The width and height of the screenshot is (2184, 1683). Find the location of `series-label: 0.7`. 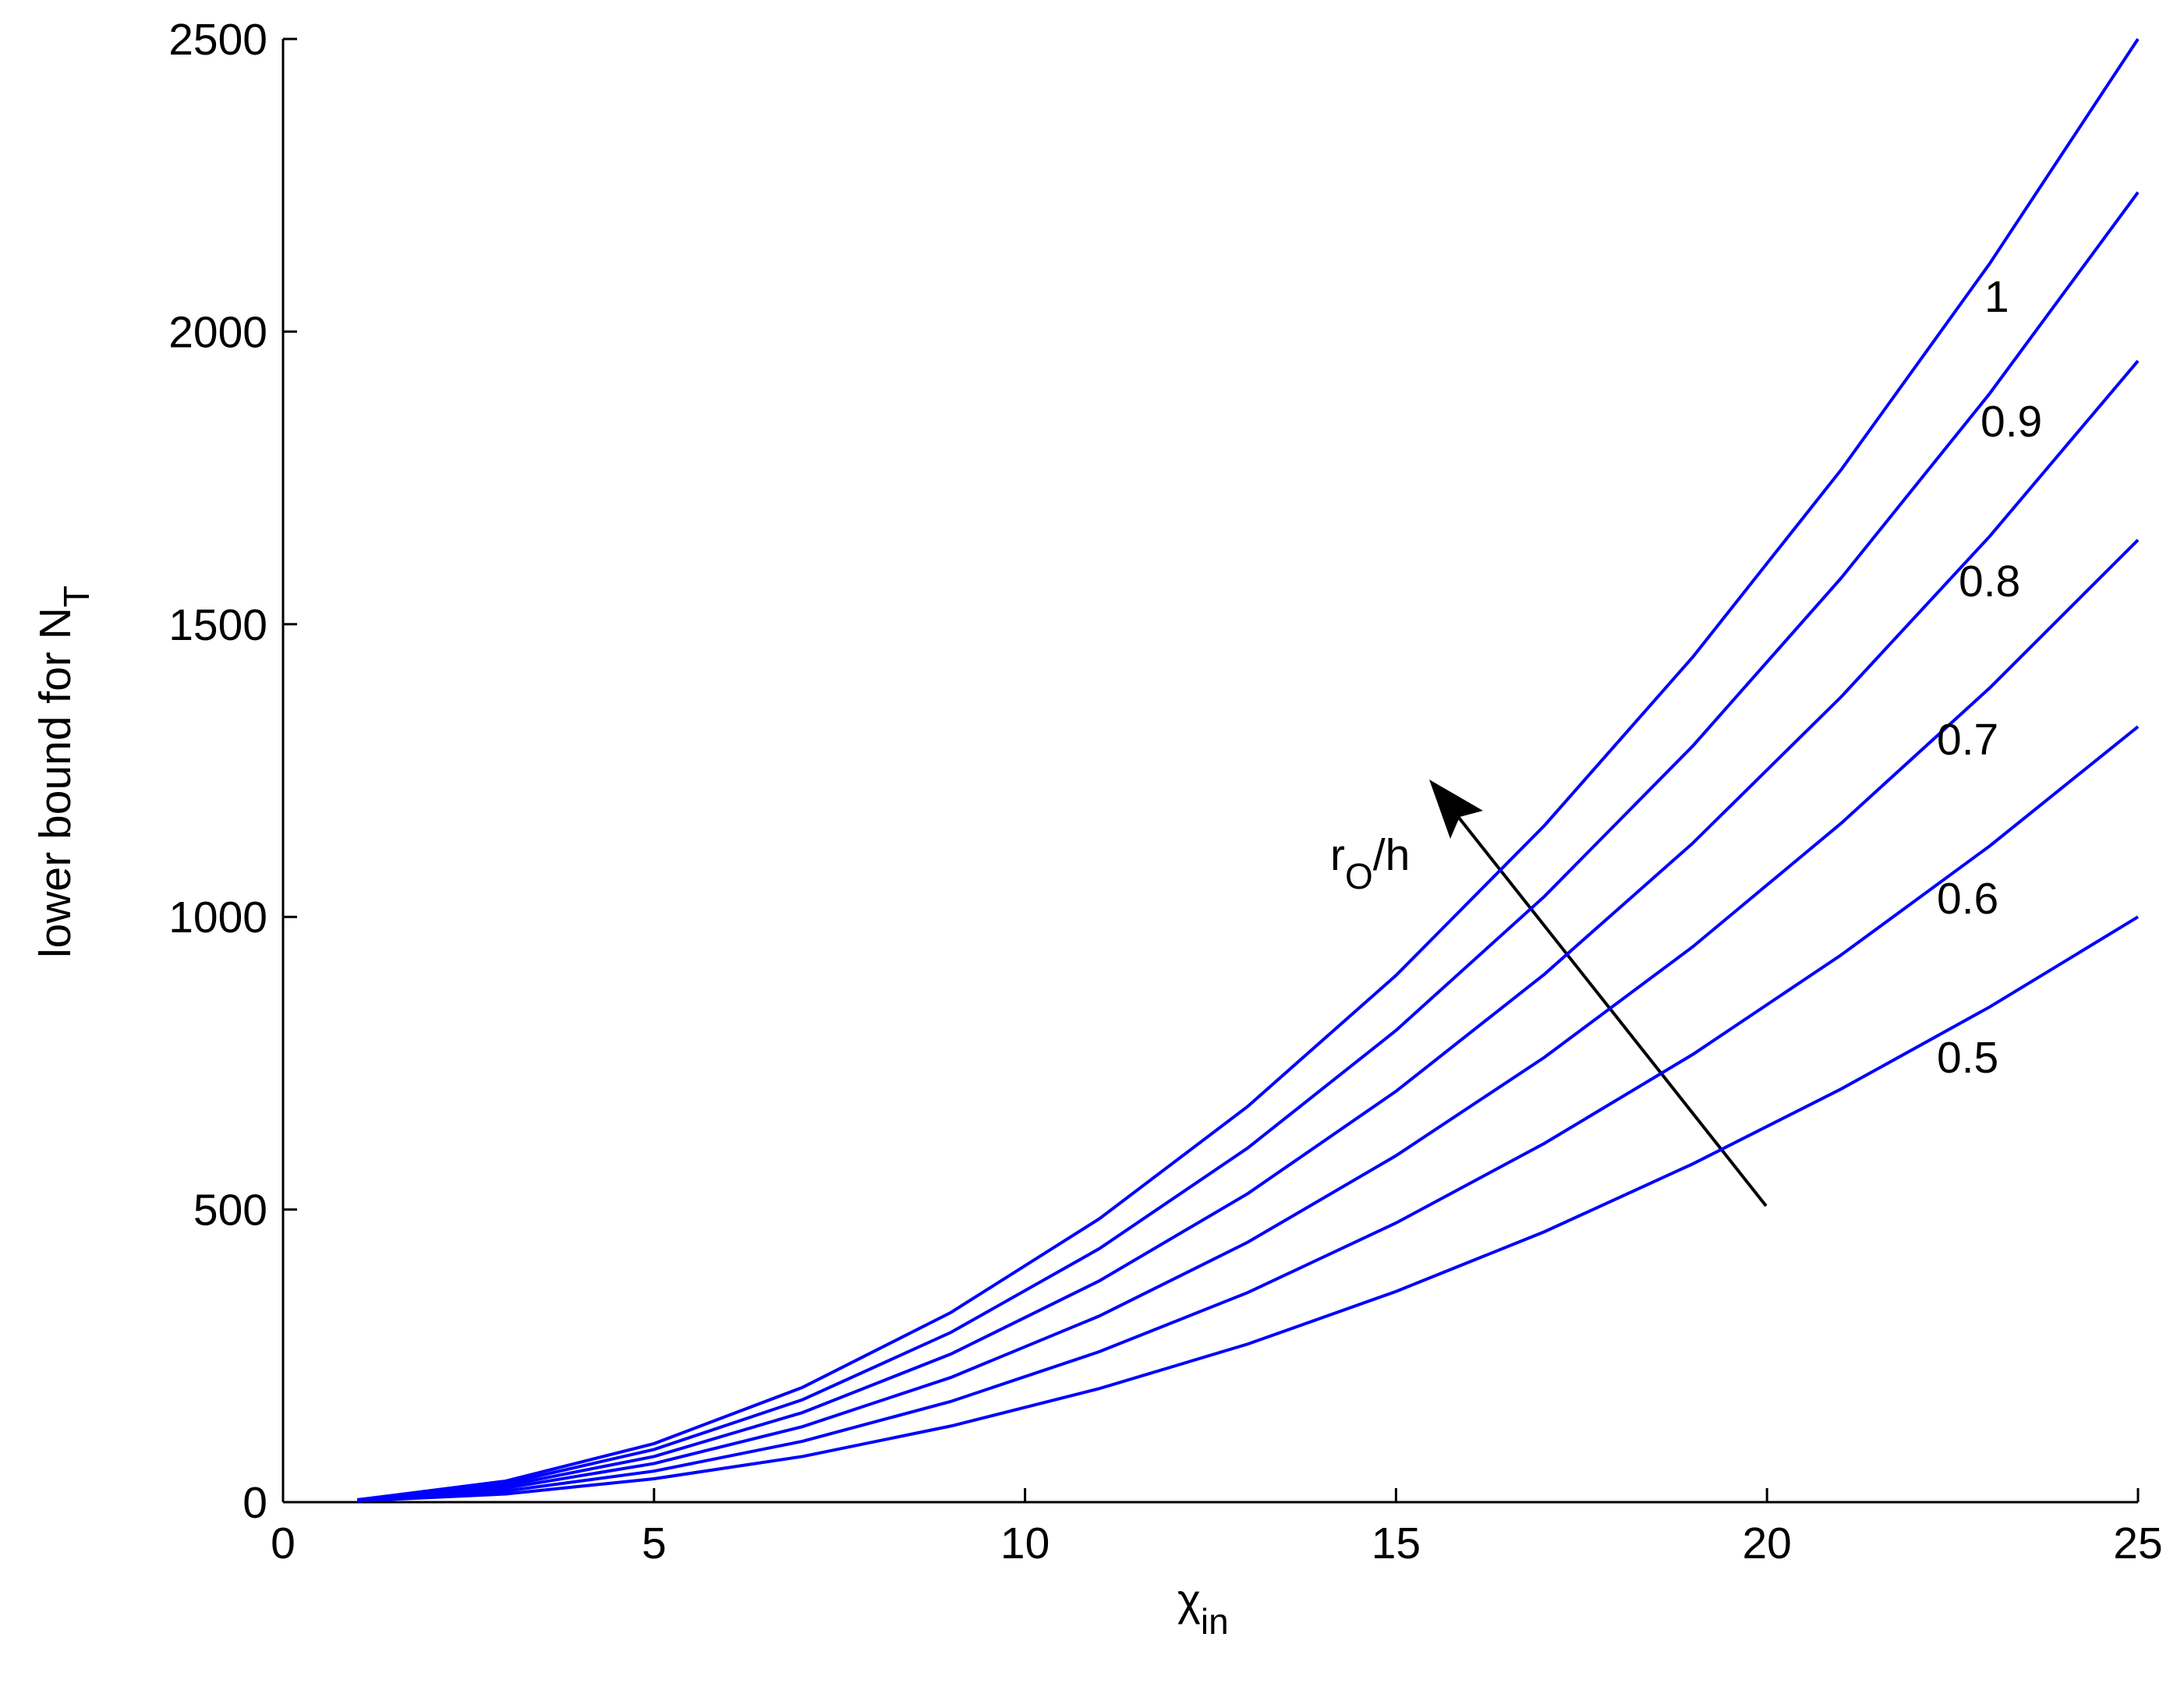

series-label: 0.7 is located at coordinates (1968, 740).